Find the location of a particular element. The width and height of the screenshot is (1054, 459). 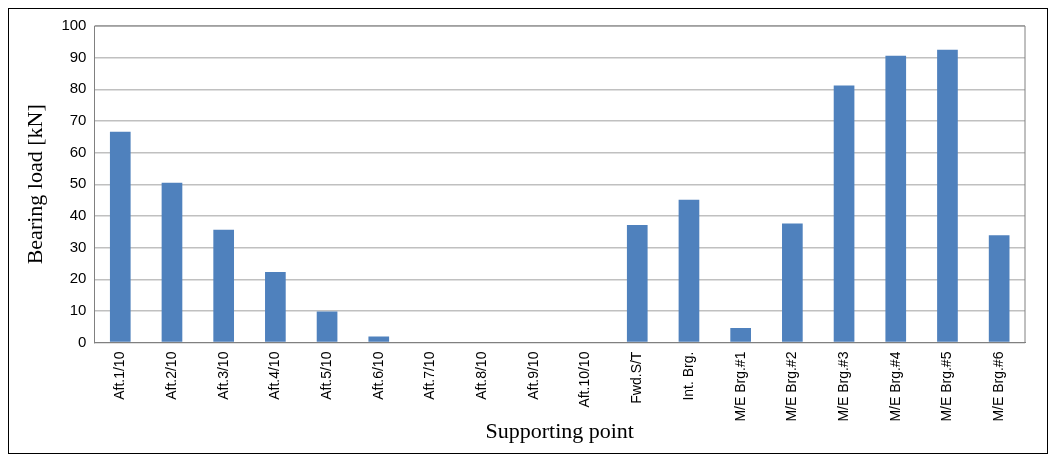

x-tick-label: M/E Brg.#5 is located at coordinates (946, 386).